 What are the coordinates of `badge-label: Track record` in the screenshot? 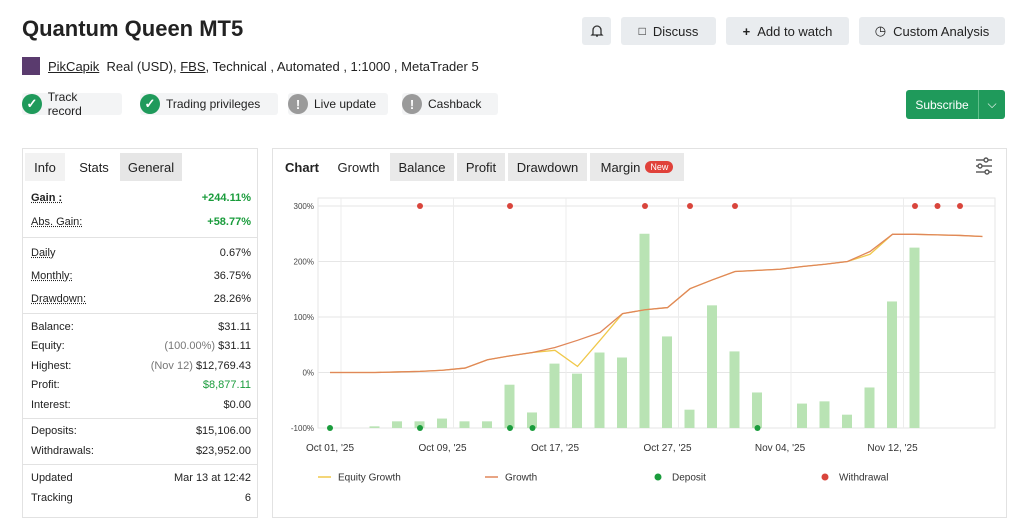 It's located at (64, 104).